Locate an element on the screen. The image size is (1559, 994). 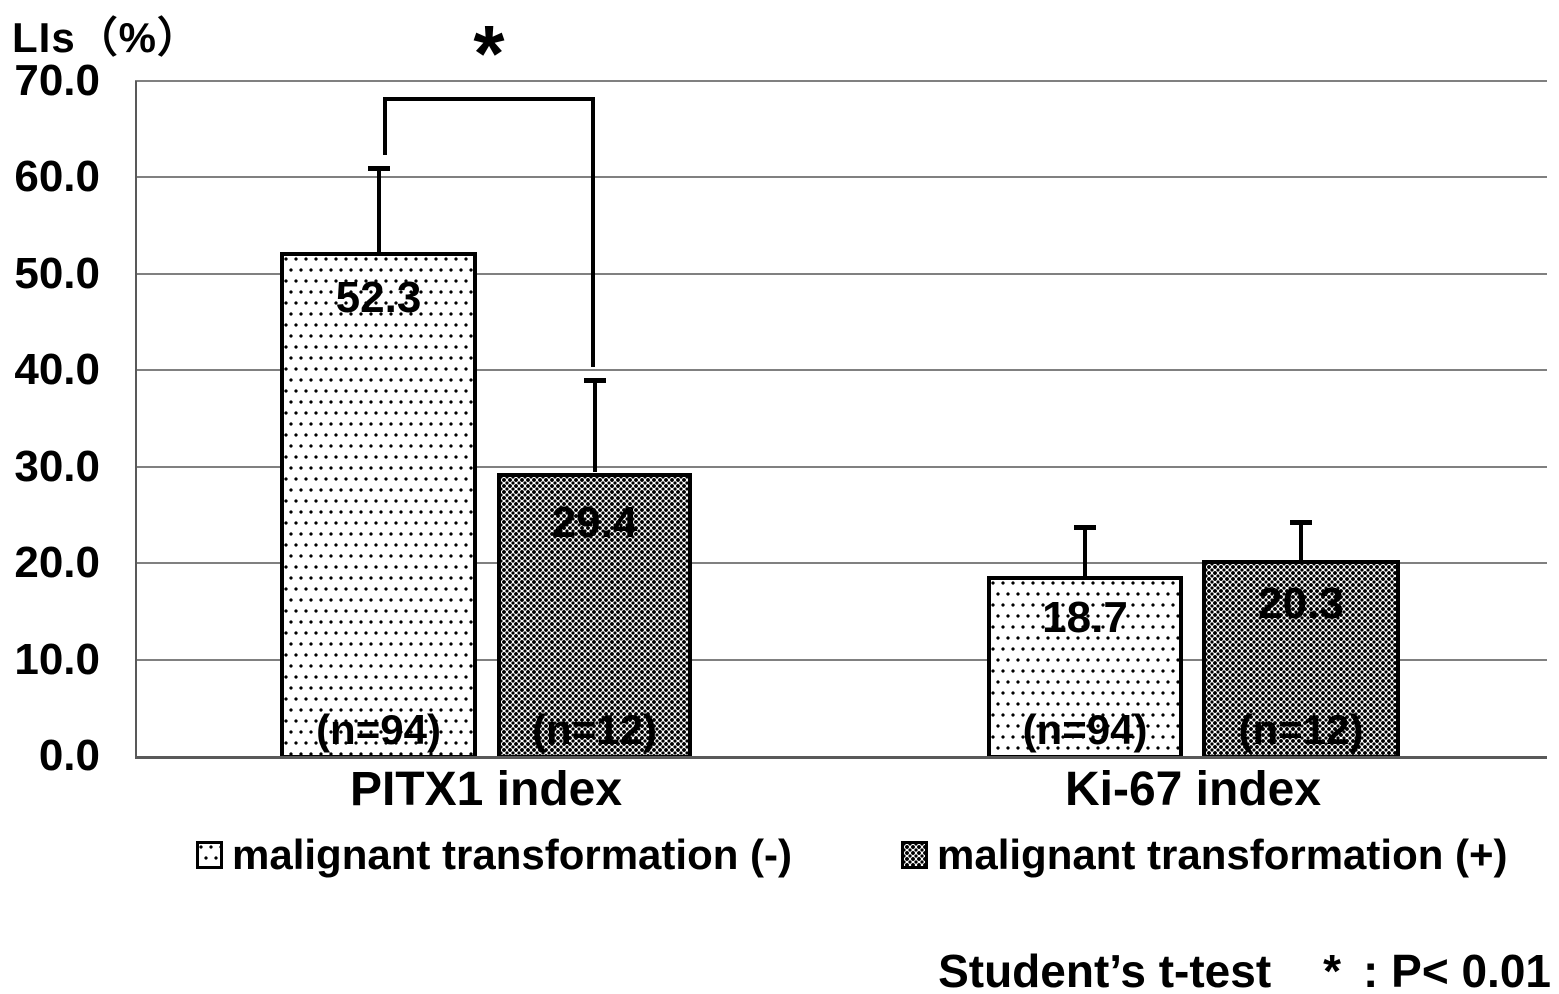
legend-item-malignant-transformation-minus: malignant transformation (-) is located at coordinates (494, 855).